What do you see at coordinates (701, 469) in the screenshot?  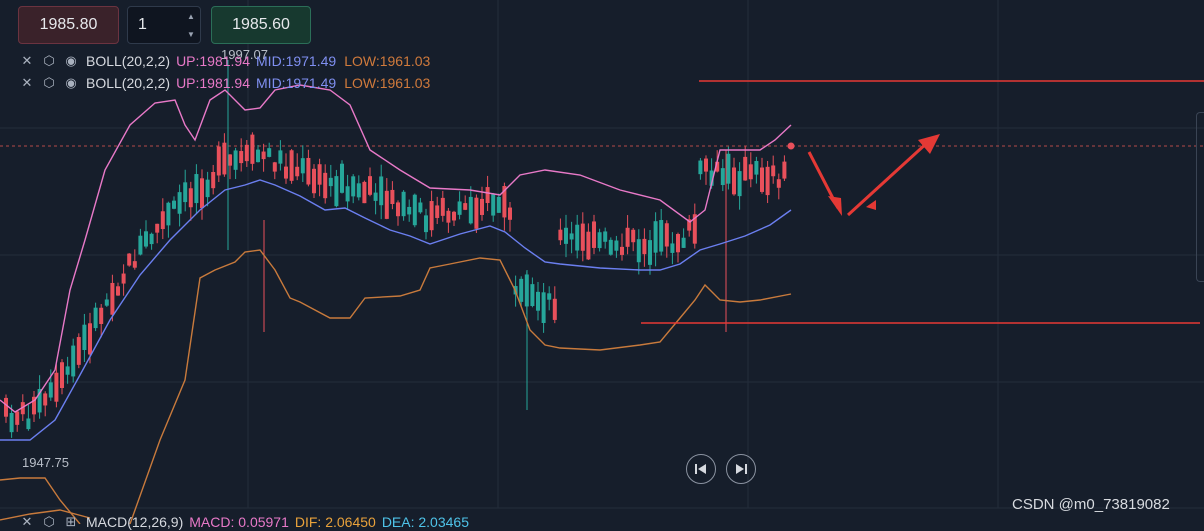 I see `skip-back-button` at bounding box center [701, 469].